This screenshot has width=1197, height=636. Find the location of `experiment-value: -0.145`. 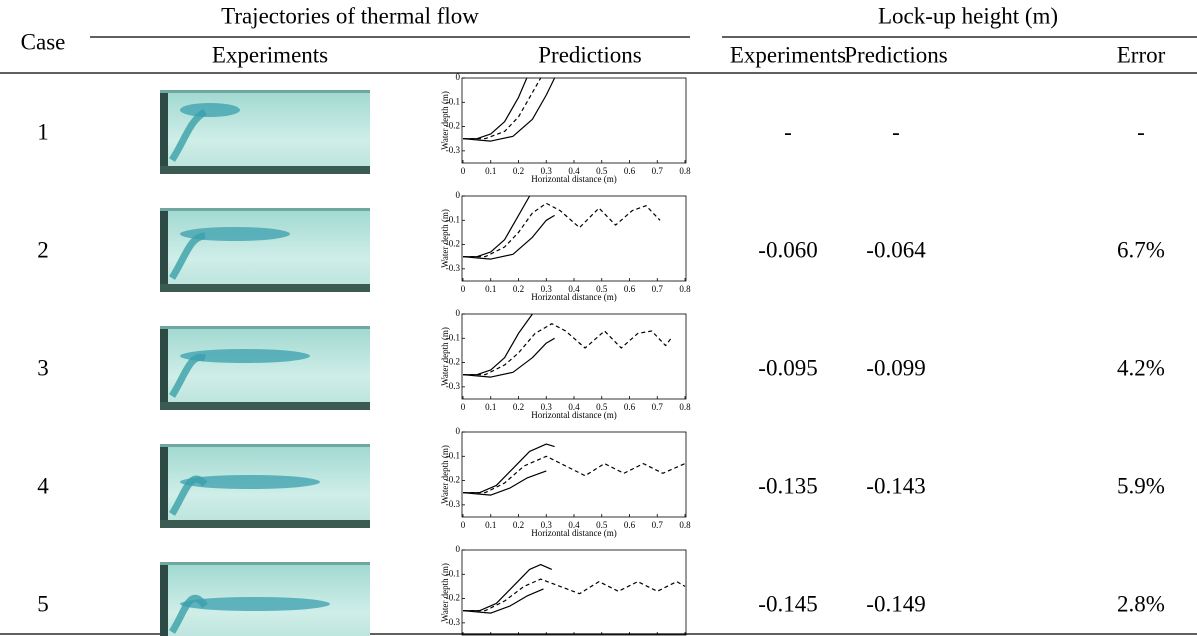

experiment-value: -0.145 is located at coordinates (787, 603).